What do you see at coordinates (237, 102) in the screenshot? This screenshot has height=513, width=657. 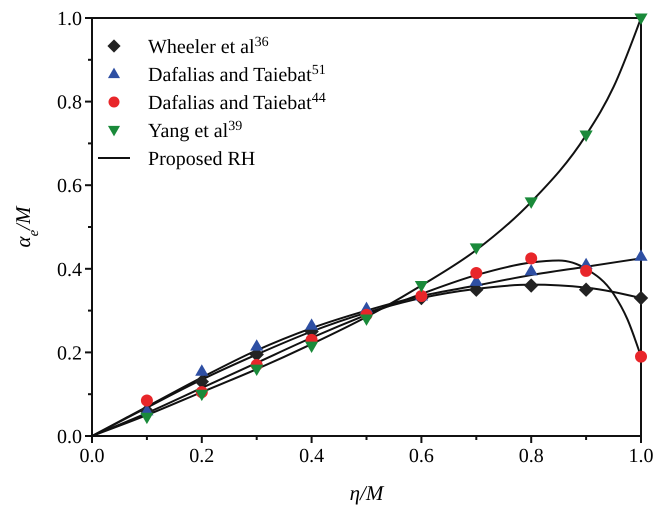 I see `legend-label: Dafalias and Taiebat$^{44}$` at bounding box center [237, 102].